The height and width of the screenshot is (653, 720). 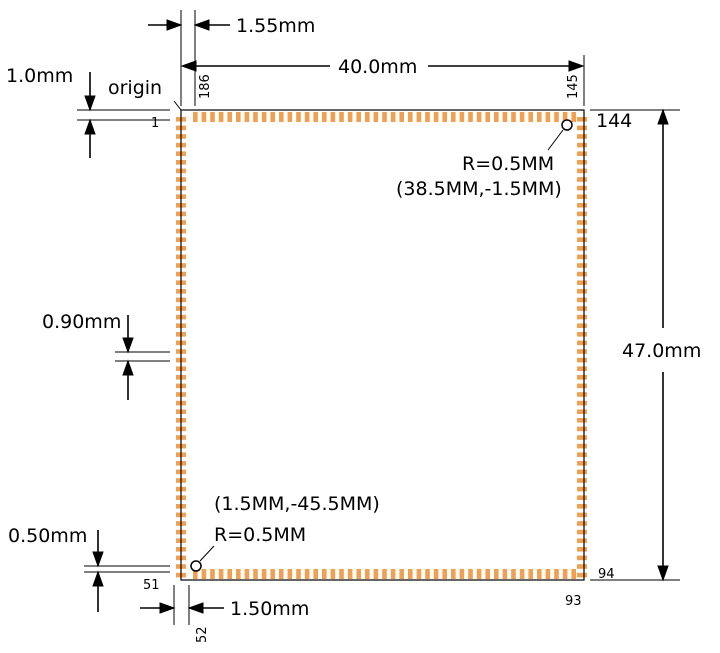 What do you see at coordinates (128, 345) in the screenshot?
I see `dim-pitch-arrowhead-top` at bounding box center [128, 345].